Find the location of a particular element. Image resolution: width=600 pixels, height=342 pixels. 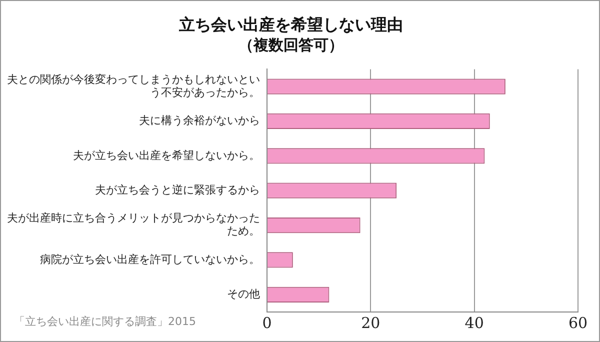

x-tick-label: 0 is located at coordinates (267, 323).